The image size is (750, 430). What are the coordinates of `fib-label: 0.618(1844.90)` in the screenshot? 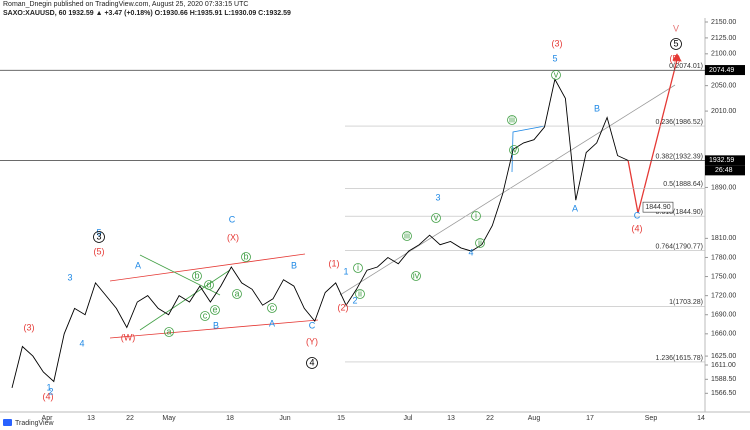 It's located at (679, 212).